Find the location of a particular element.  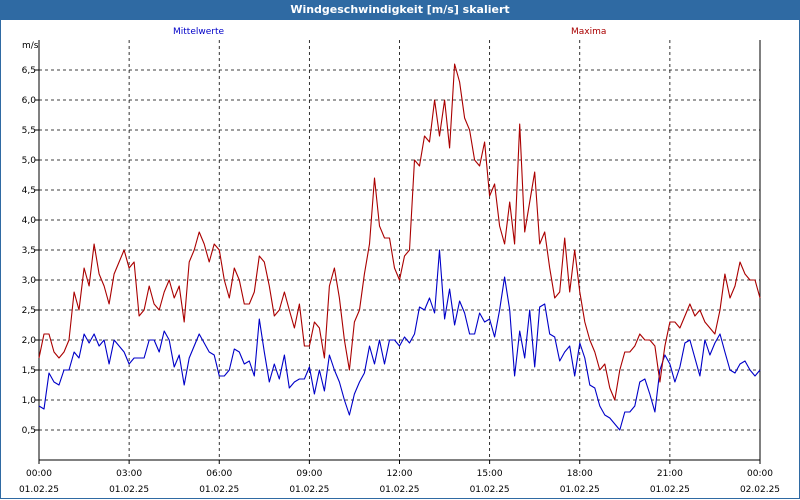

legend-series-mittelwerte: Mittelwerte is located at coordinates (198, 32).